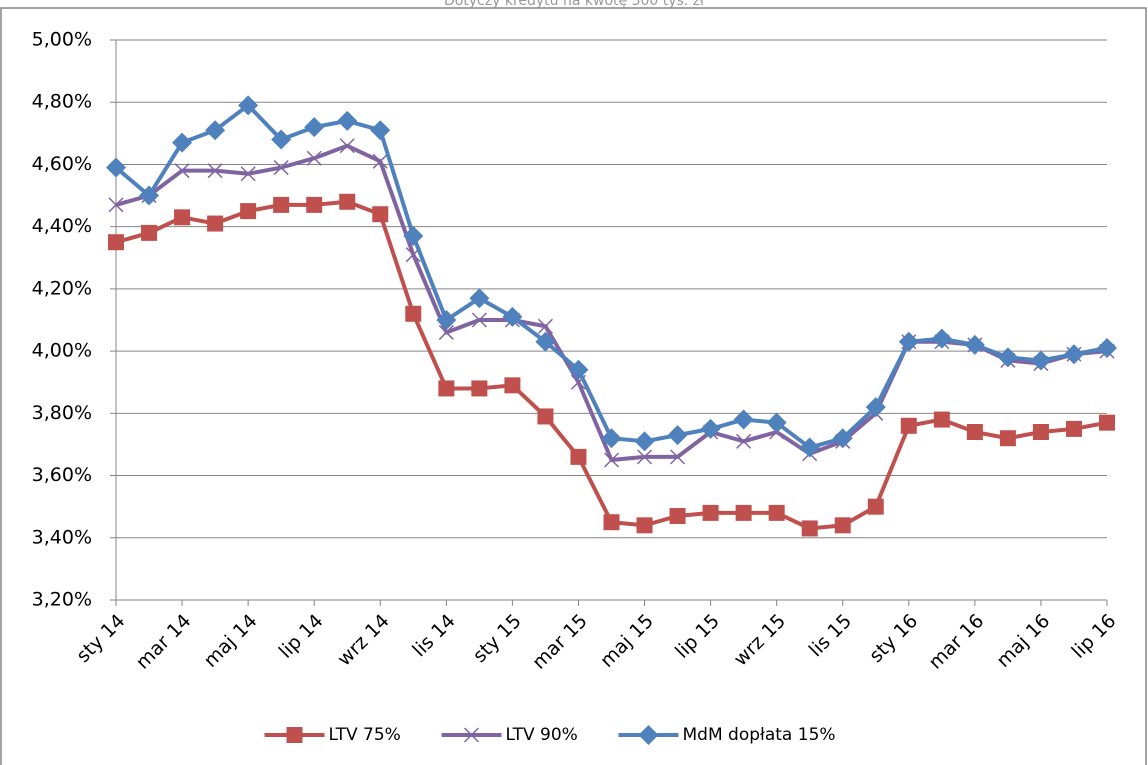 The image size is (1148, 765). Describe the element at coordinates (62, 413) in the screenshot. I see `y-tick-label: 3,80%` at that location.